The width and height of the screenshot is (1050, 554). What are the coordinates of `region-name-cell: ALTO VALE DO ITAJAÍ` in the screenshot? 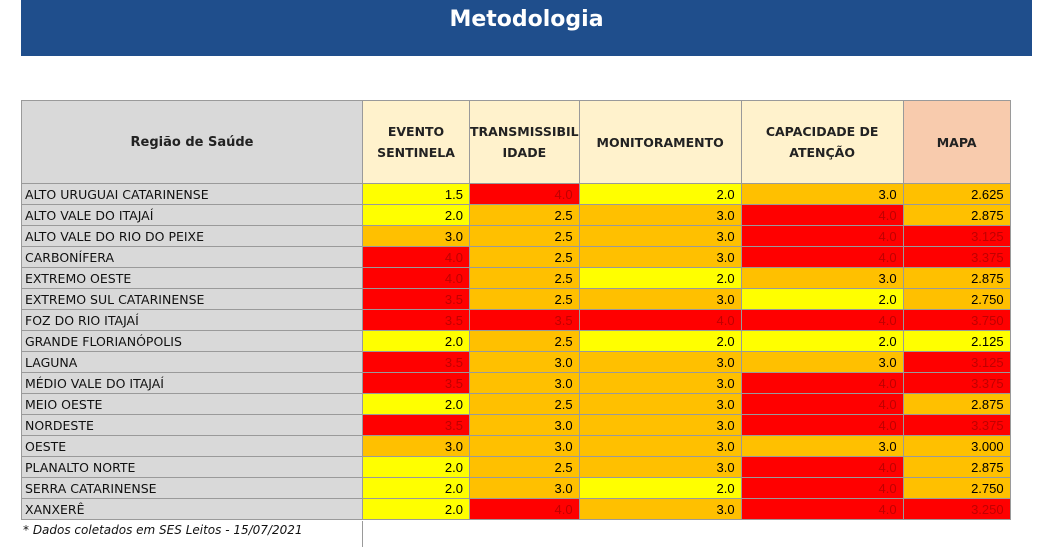 It's located at (192, 215).